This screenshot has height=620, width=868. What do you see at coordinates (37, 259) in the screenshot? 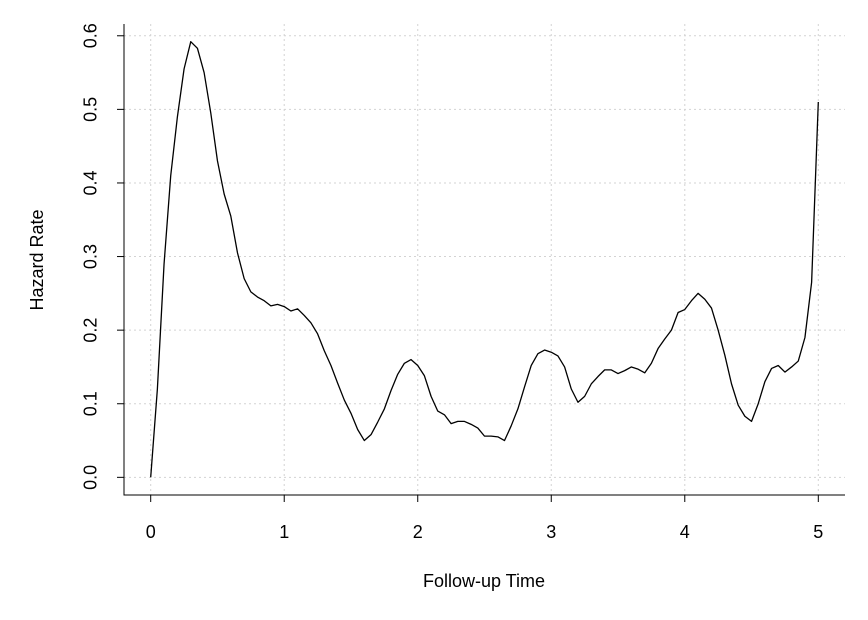
I see `y-axis-label: Hazard Rate` at bounding box center [37, 259].